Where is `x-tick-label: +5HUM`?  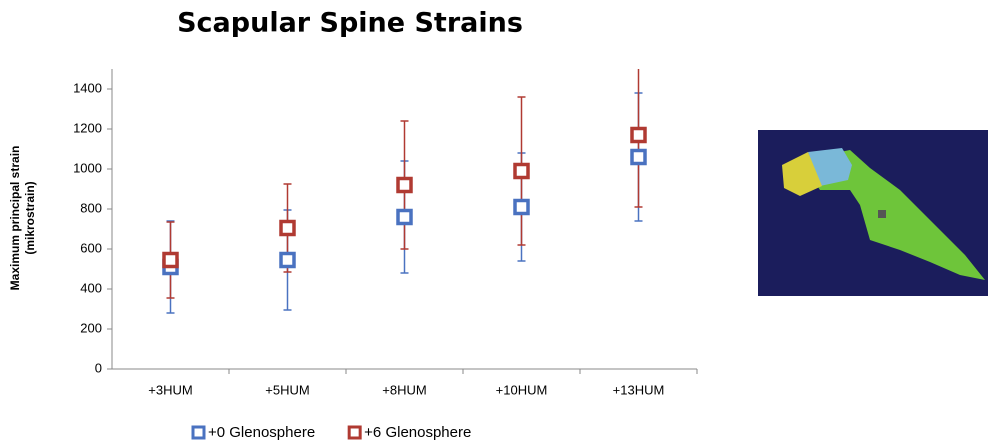
x-tick-label: +5HUM is located at coordinates (287, 389).